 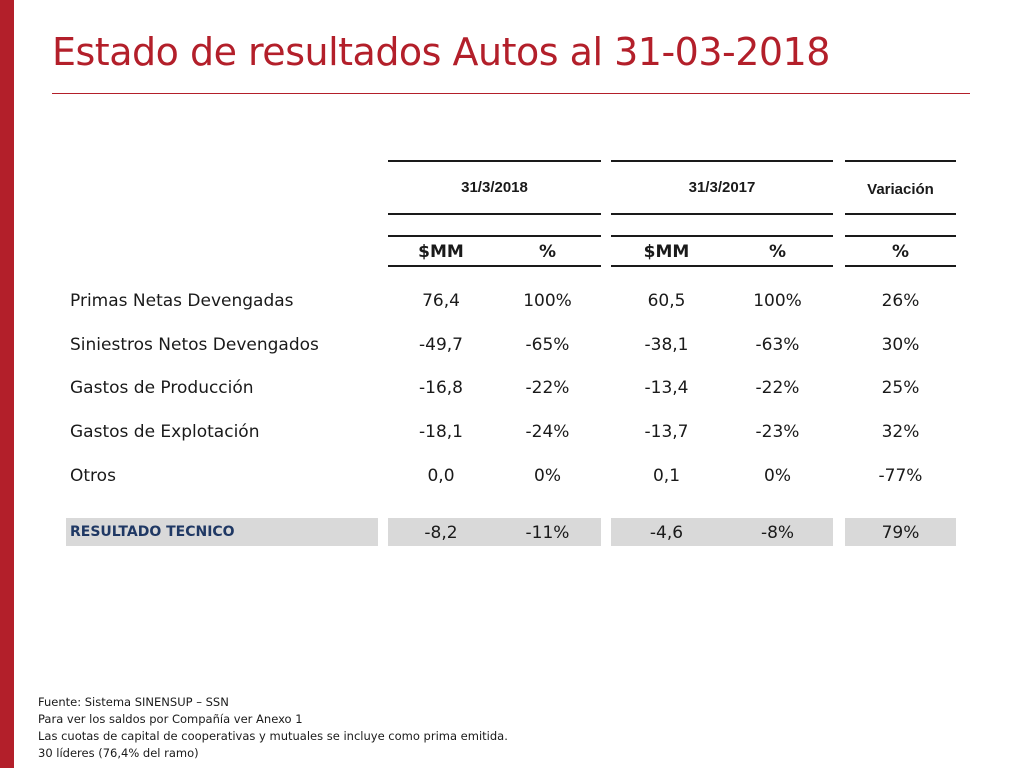 What do you see at coordinates (900, 301) in the screenshot?
I see `cell-variation: 26%` at bounding box center [900, 301].